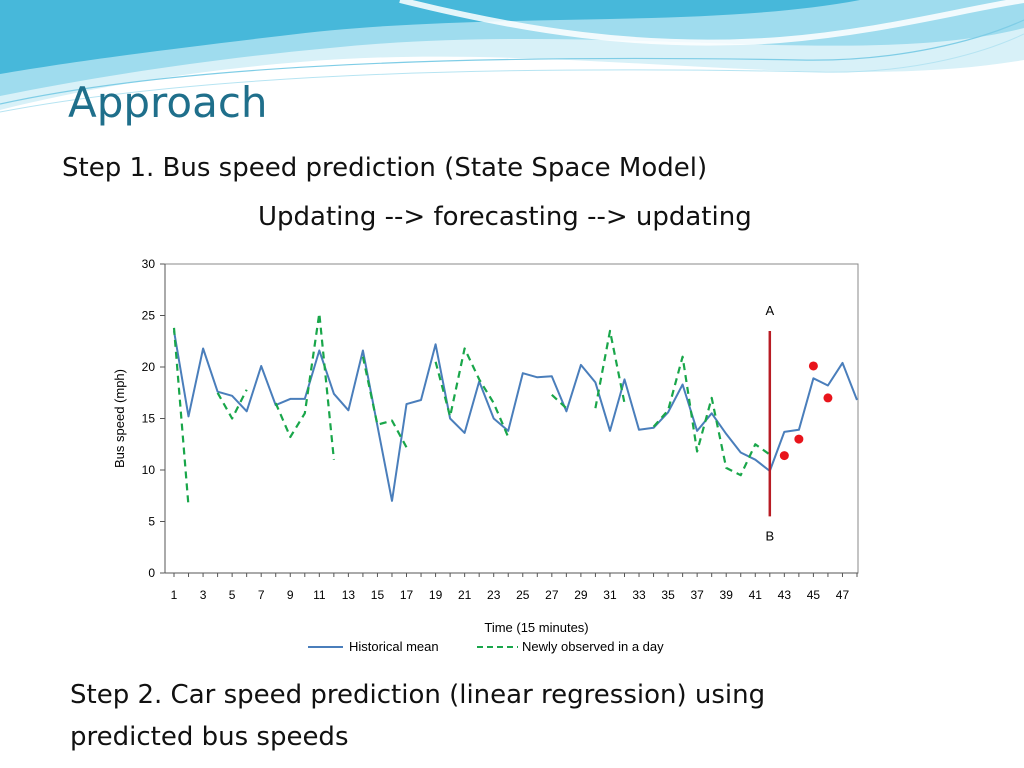 The height and width of the screenshot is (768, 1024). What do you see at coordinates (149, 264) in the screenshot?
I see `y-tick-label: 30` at bounding box center [149, 264].